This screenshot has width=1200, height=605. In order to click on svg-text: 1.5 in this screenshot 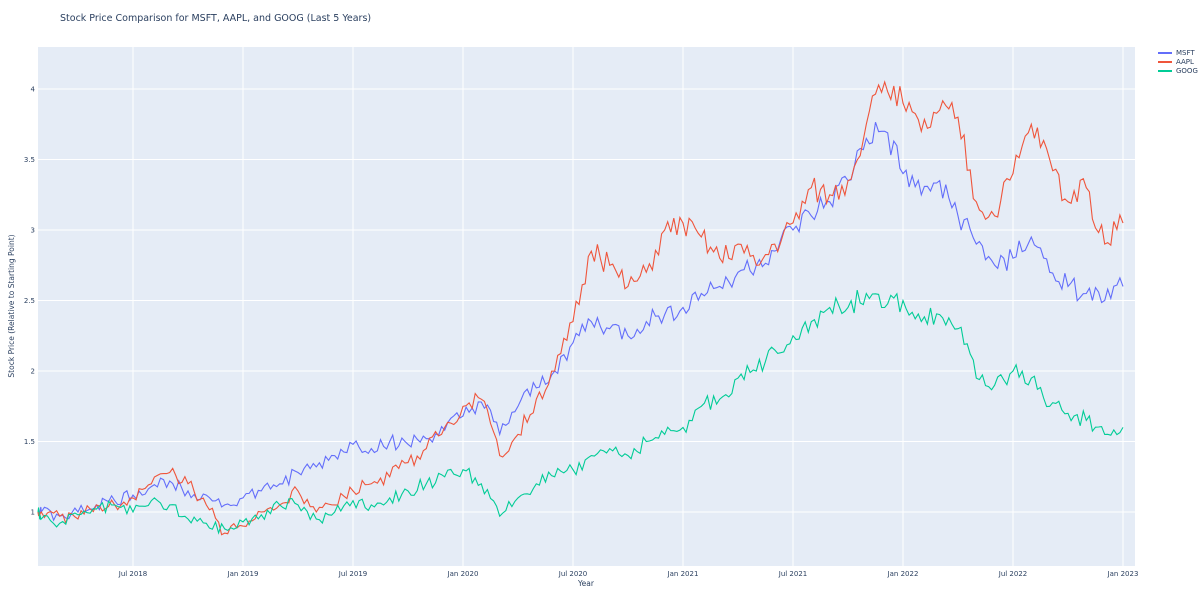, I will do `click(29, 442)`.